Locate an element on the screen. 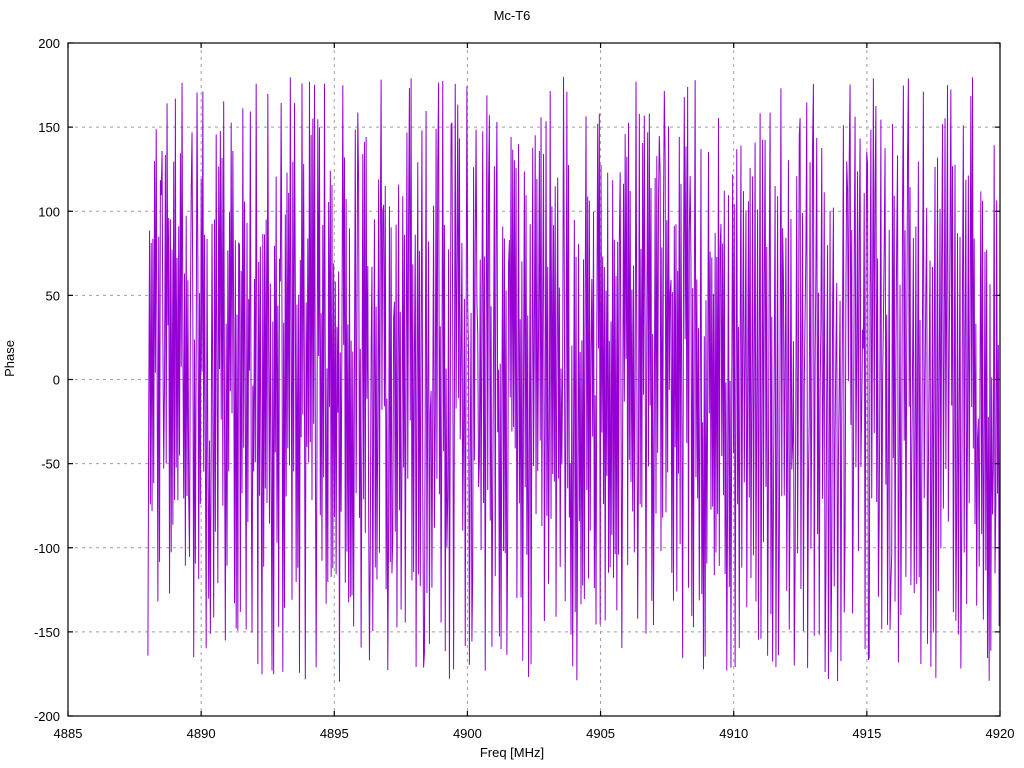 The width and height of the screenshot is (1024, 768). x-tick-labels: 4885 4890 4895 4900 4905 4910 4915 4920 is located at coordinates (534, 733).